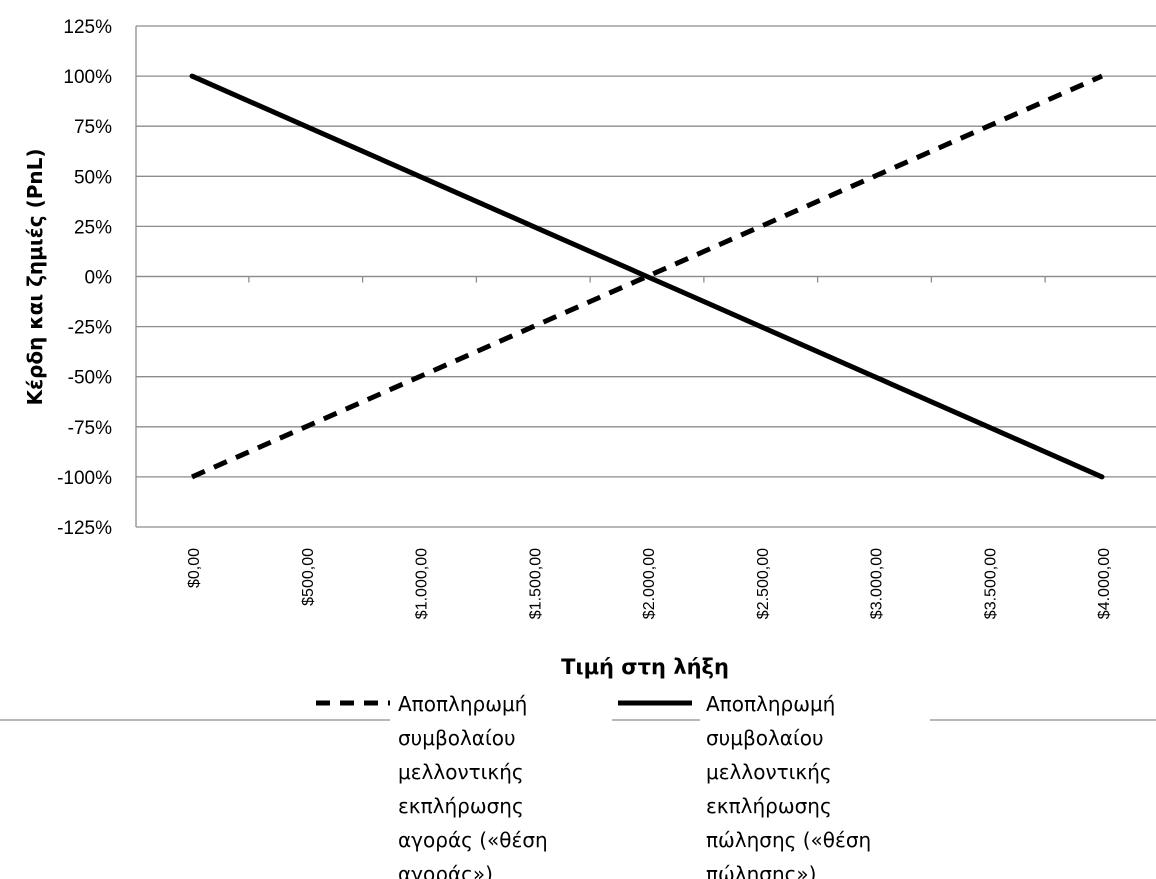 The image size is (1156, 879). I want to click on y-tick-label: 125%, so click(87, 27).